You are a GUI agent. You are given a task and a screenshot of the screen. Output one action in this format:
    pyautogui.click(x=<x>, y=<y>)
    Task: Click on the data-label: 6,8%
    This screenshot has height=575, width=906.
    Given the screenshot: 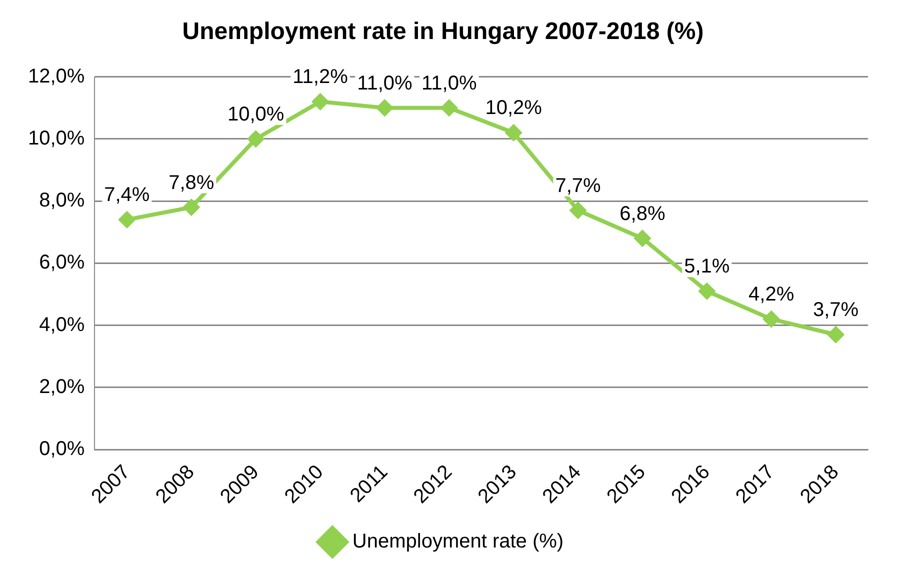 What is the action you would take?
    pyautogui.click(x=643, y=213)
    